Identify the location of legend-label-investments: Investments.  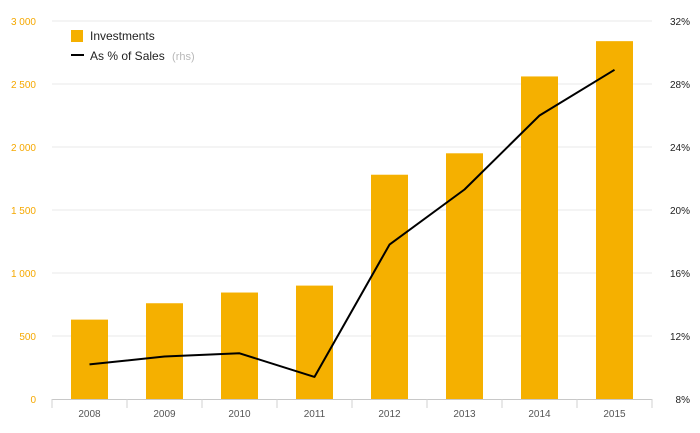
(122, 36).